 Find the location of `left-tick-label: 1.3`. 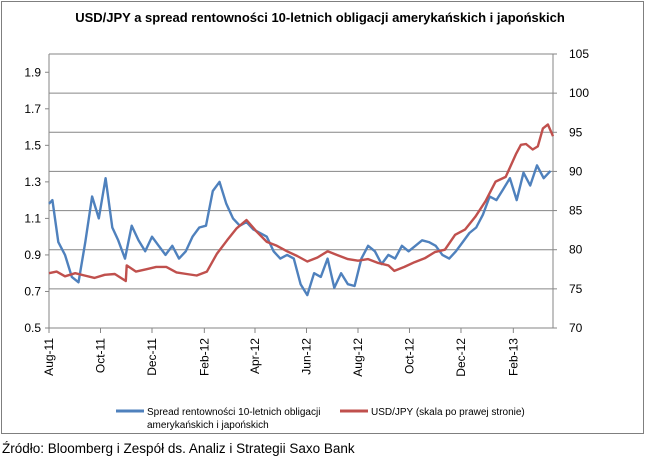

left-tick-label: 1.3 is located at coordinates (32, 182).